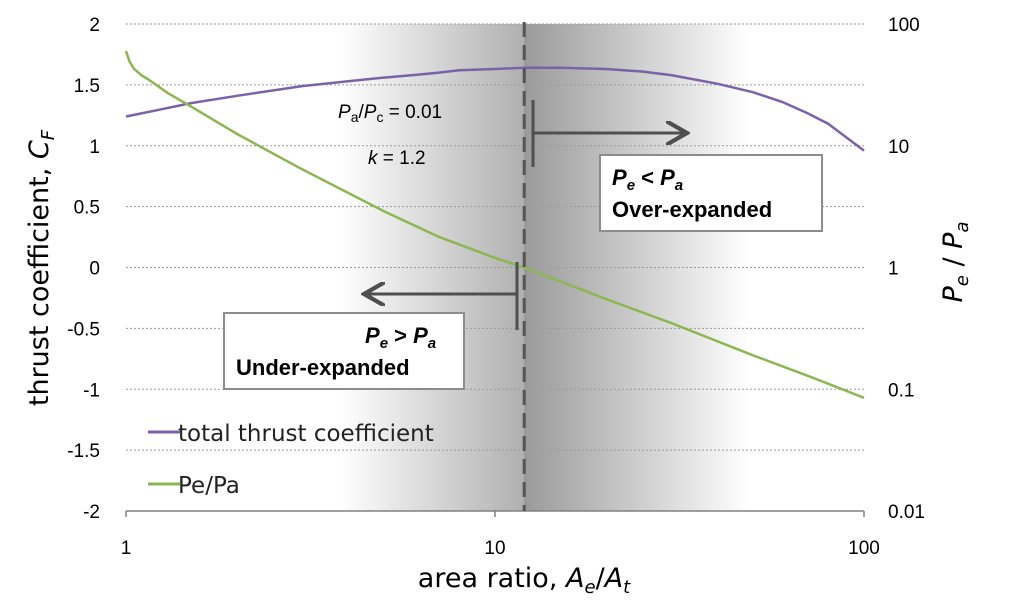 The image size is (1026, 601). I want to click on x-tick-label: 1, so click(126, 548).